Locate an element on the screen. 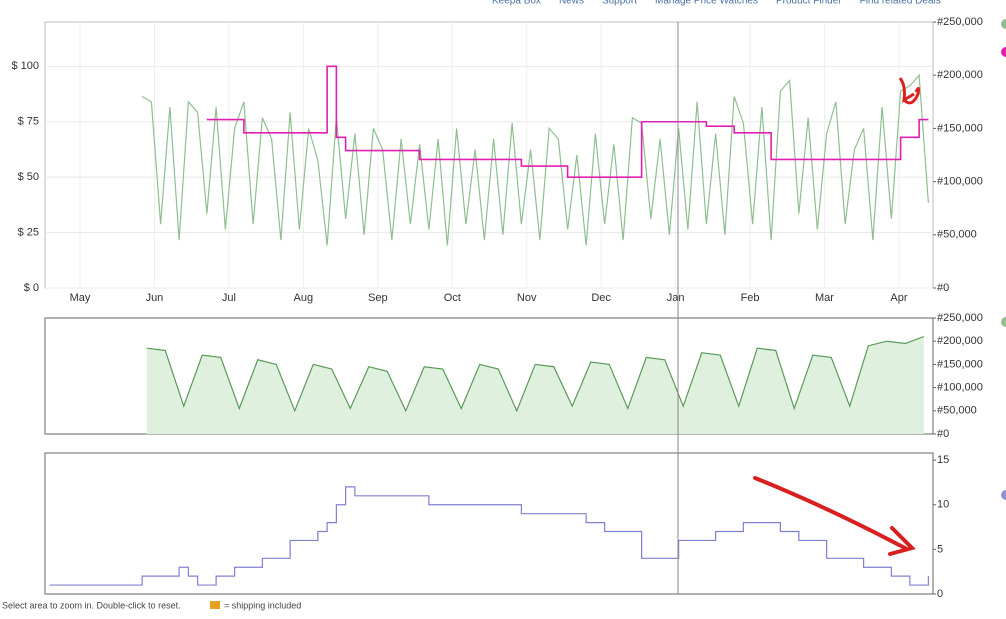 The height and width of the screenshot is (619, 1006). y2-tick-label: 0 is located at coordinates (940, 594).